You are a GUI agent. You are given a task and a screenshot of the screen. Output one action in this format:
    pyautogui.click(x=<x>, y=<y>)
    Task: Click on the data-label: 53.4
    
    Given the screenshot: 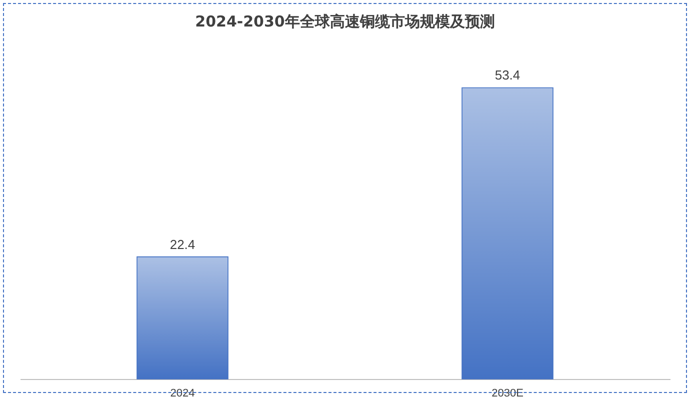 What is the action you would take?
    pyautogui.click(x=507, y=75)
    